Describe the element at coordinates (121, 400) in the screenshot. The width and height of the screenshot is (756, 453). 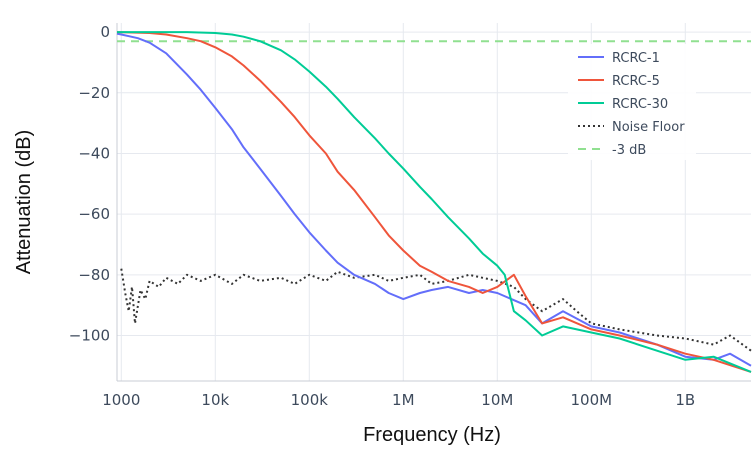
I see `x-tick-label: 1000` at that location.